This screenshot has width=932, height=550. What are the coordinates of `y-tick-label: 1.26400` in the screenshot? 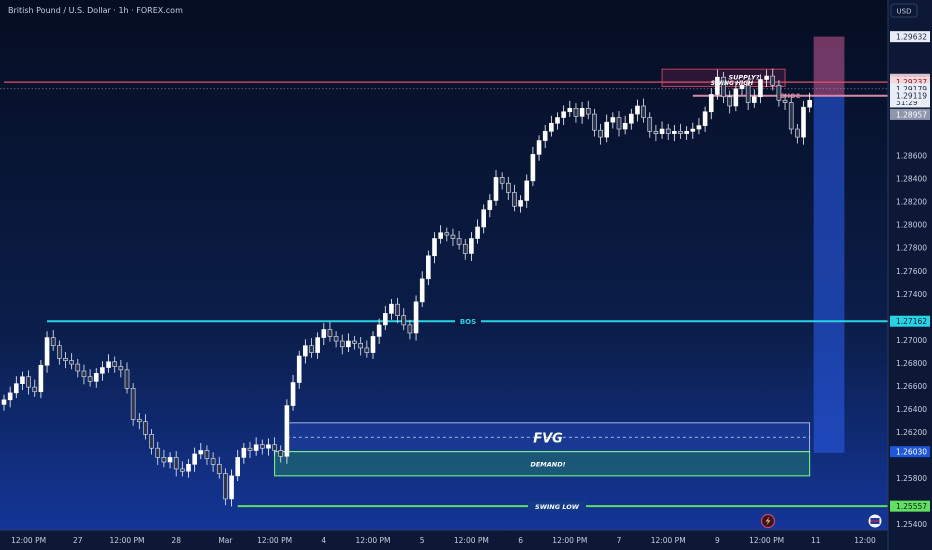 It's located at (911, 409).